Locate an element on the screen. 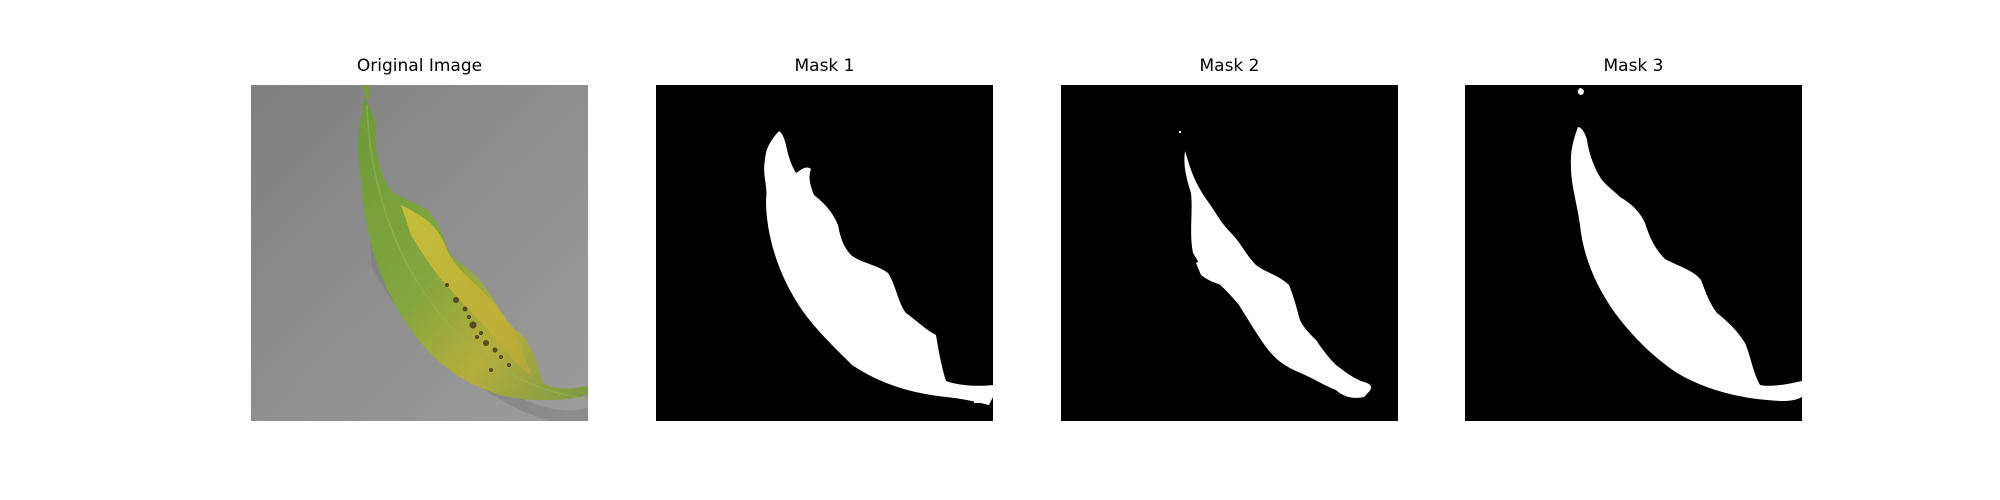 This screenshot has width=2000, height=500. panel-mask-1: Mask 1 is located at coordinates (824, 238).